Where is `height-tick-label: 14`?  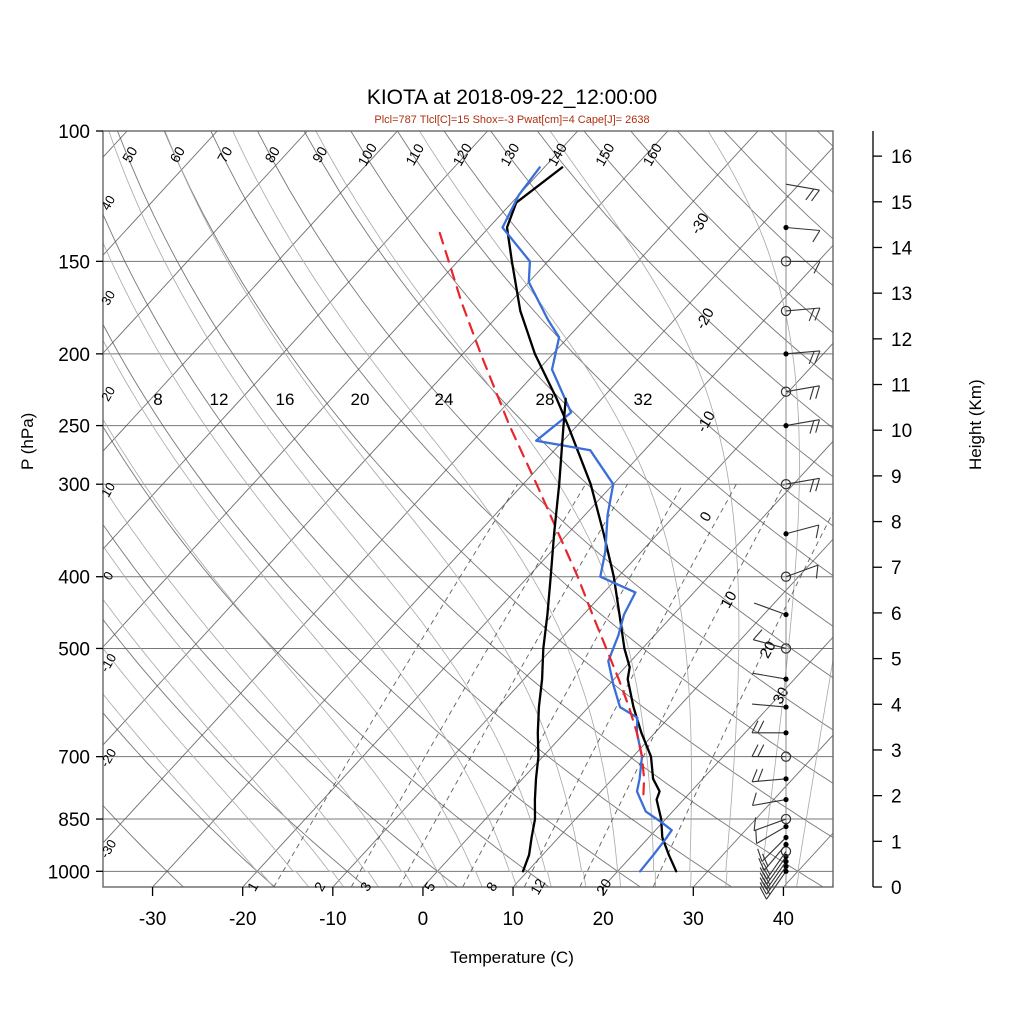
height-tick-label: 14 is located at coordinates (902, 248).